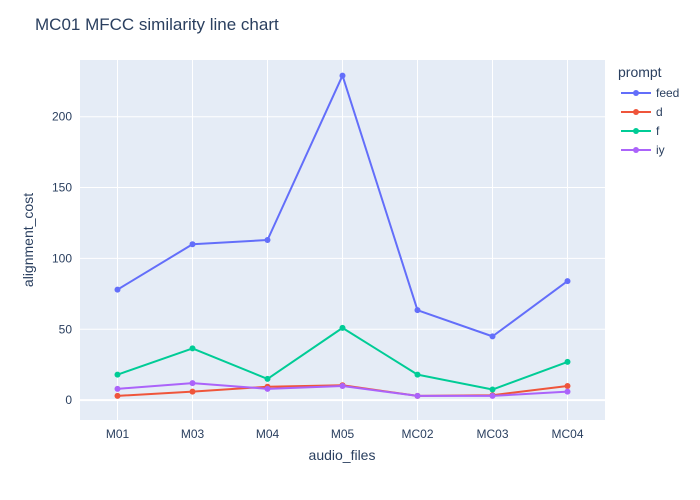 The width and height of the screenshot is (700, 500). What do you see at coordinates (62, 117) in the screenshot?
I see `y-tick-label: 200` at bounding box center [62, 117].